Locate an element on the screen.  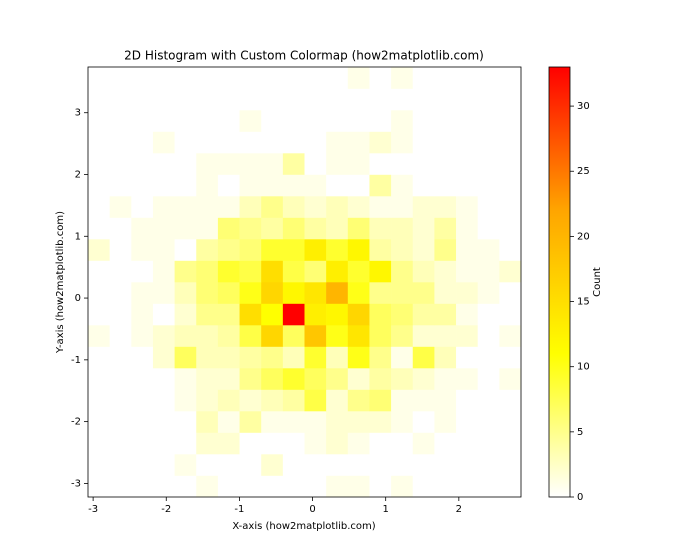
x-tick-label: -1 is located at coordinates (239, 509).